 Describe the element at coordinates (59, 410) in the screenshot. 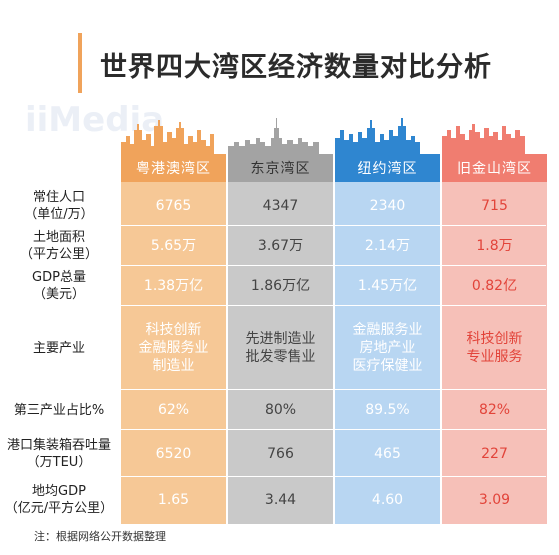

I see `row-label-tertiary-share: 第三产业占比%` at that location.